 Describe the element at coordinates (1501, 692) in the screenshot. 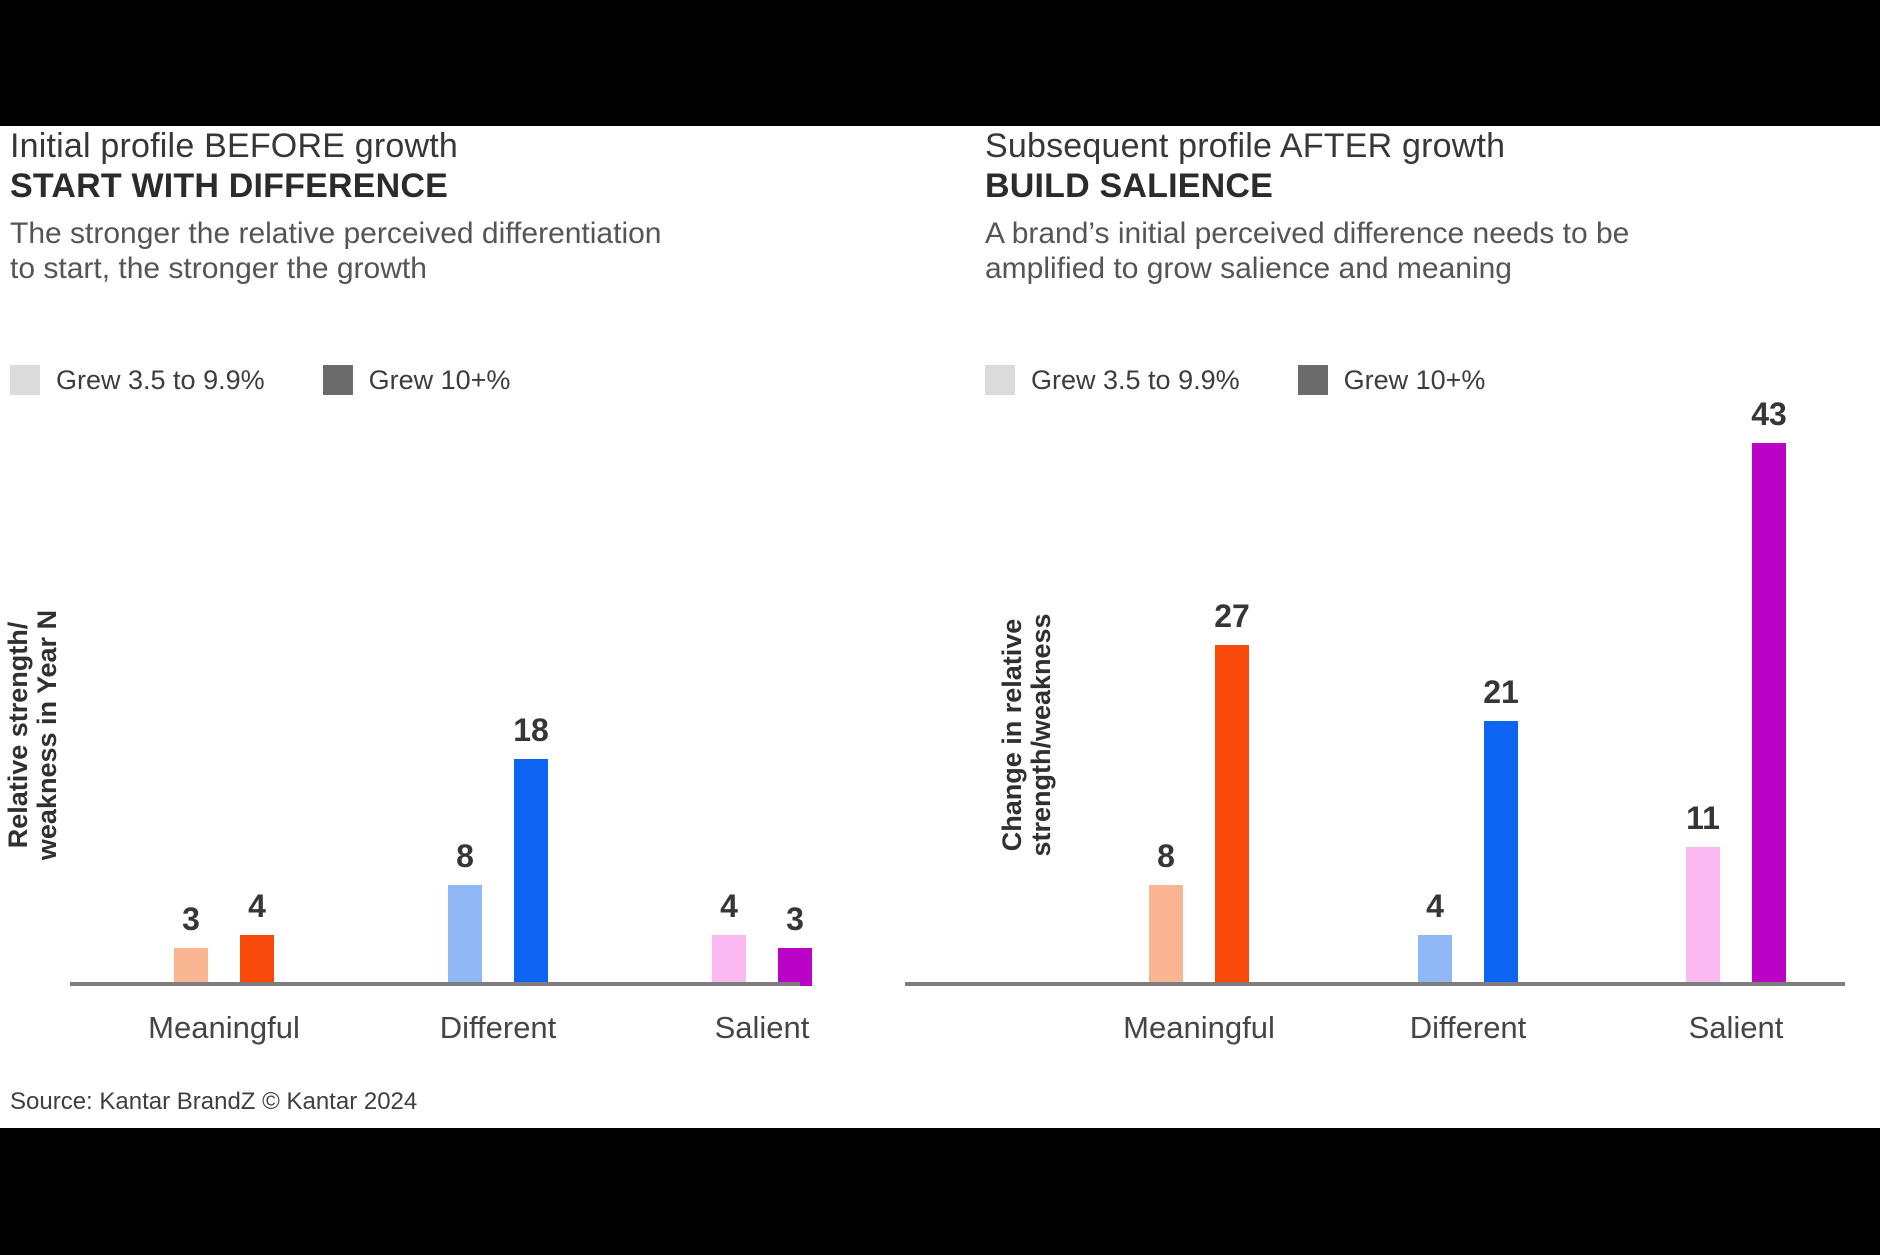

I see `bar-value-label: 21` at that location.